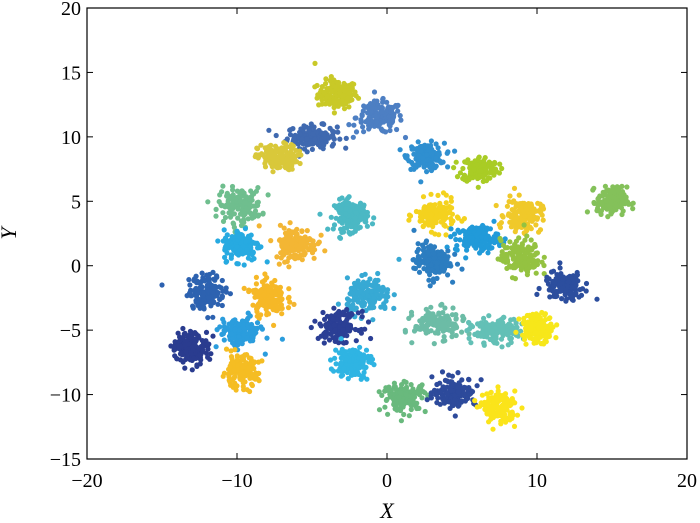  I want to click on y-tick-label: 15, so click(71, 73).